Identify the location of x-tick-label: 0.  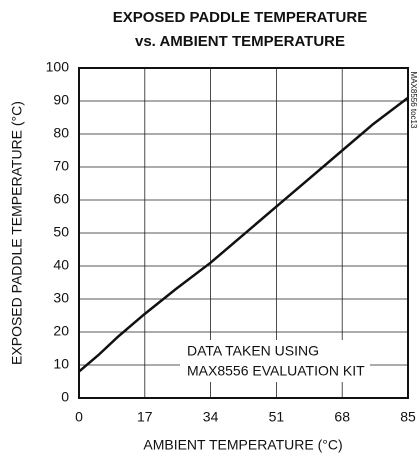
(79, 417).